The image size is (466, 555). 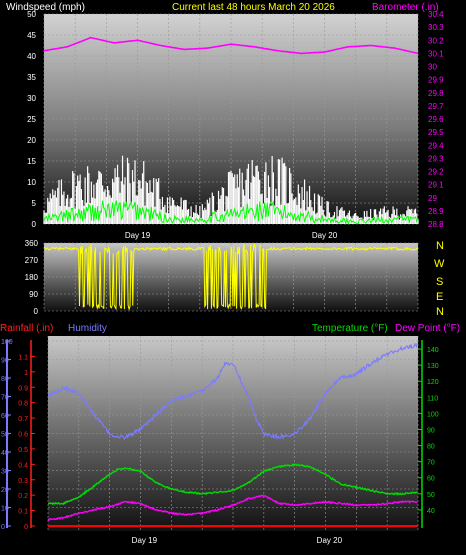 I want to click on rainfall-tick-label: 0.6, so click(x=23, y=435).